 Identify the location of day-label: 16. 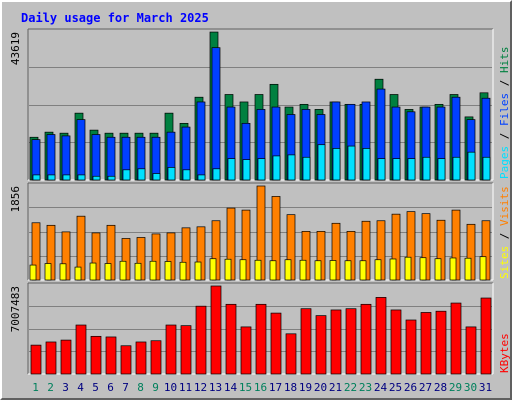
(260, 387).